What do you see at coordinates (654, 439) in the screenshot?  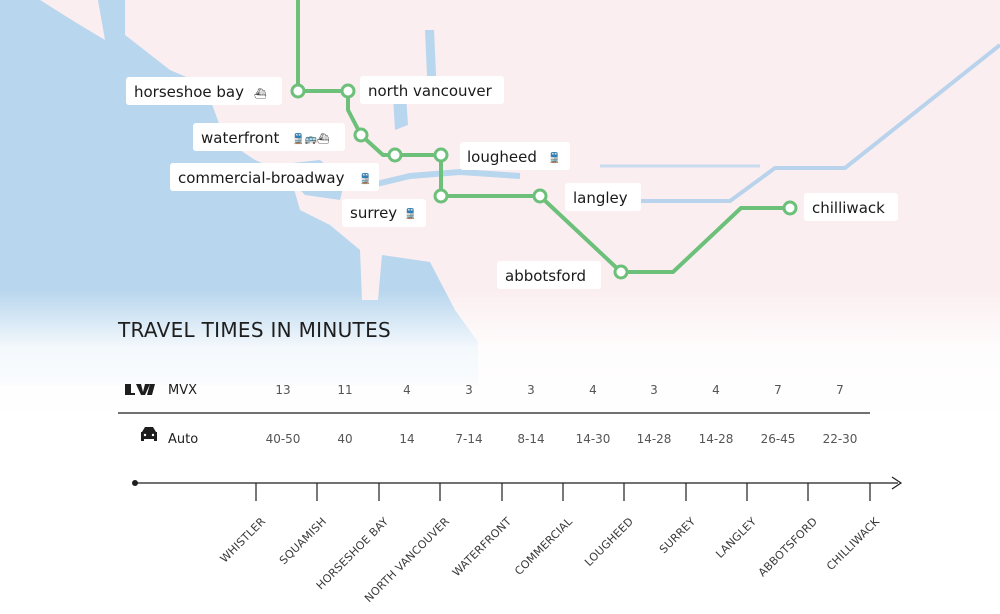 I see `table-cell-auto-7: 14-28` at bounding box center [654, 439].